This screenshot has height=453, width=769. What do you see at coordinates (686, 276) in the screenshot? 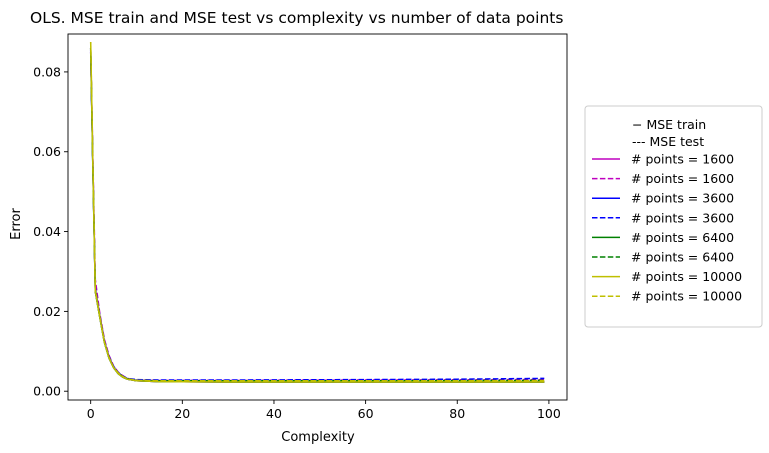
I see `legend-label-6: # points = 10000` at bounding box center [686, 276].